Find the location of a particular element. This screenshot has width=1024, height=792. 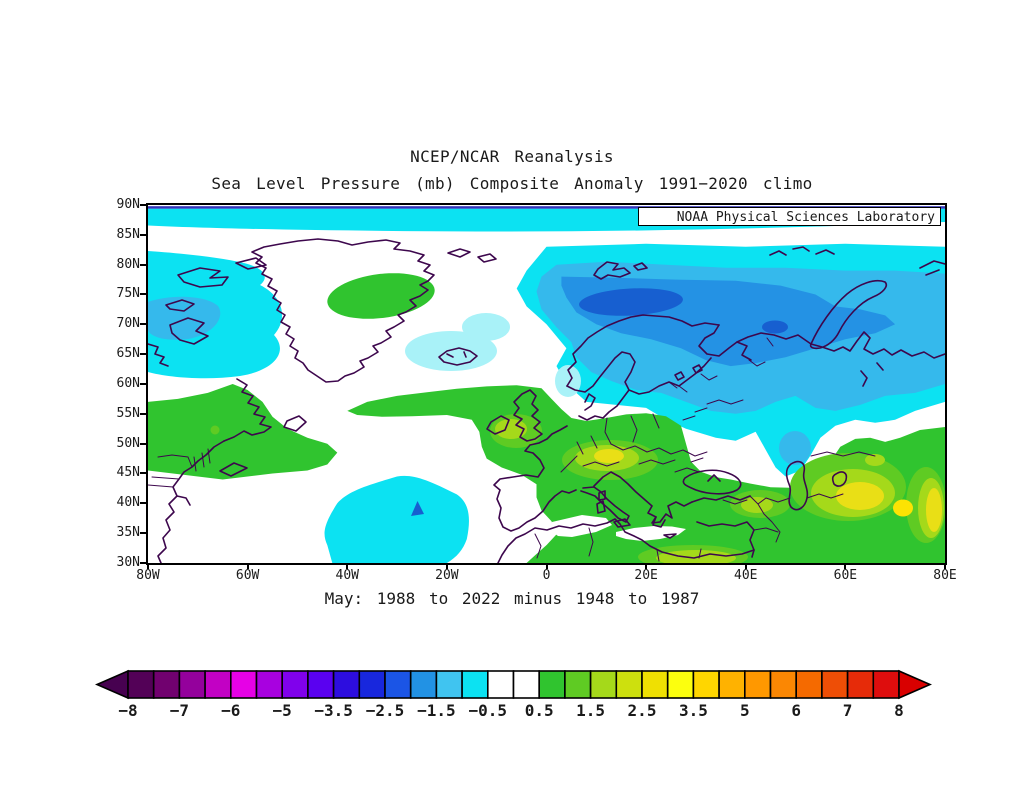

west-europe-coast is located at coordinates (535, 478).